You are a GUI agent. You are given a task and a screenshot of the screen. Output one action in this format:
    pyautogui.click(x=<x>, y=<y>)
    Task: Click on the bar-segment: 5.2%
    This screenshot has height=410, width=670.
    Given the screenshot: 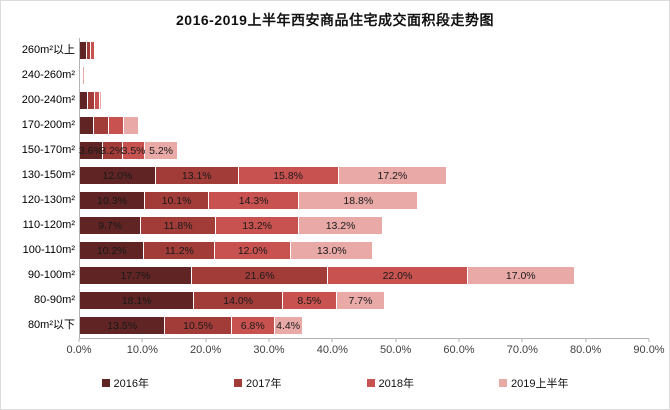 What is the action you would take?
    pyautogui.click(x=161, y=150)
    